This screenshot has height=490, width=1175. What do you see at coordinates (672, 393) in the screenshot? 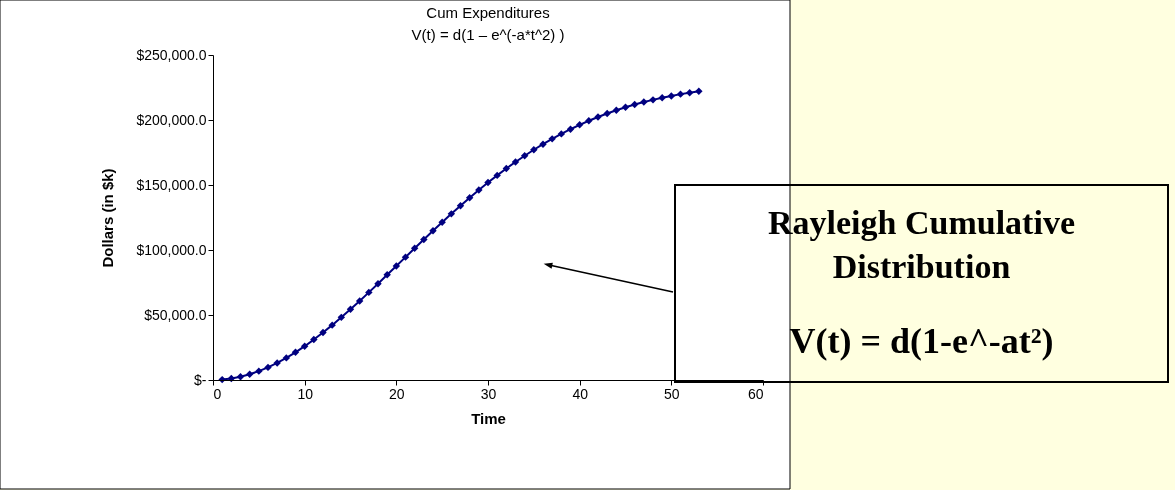
I see `x-tick-label: 50` at bounding box center [672, 393].